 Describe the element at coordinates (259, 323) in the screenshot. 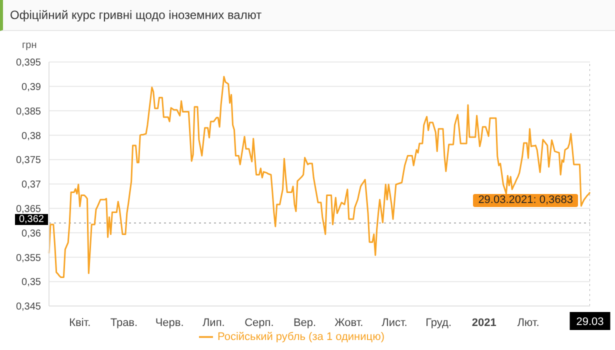

I see `x-tick-label: Серп.` at that location.